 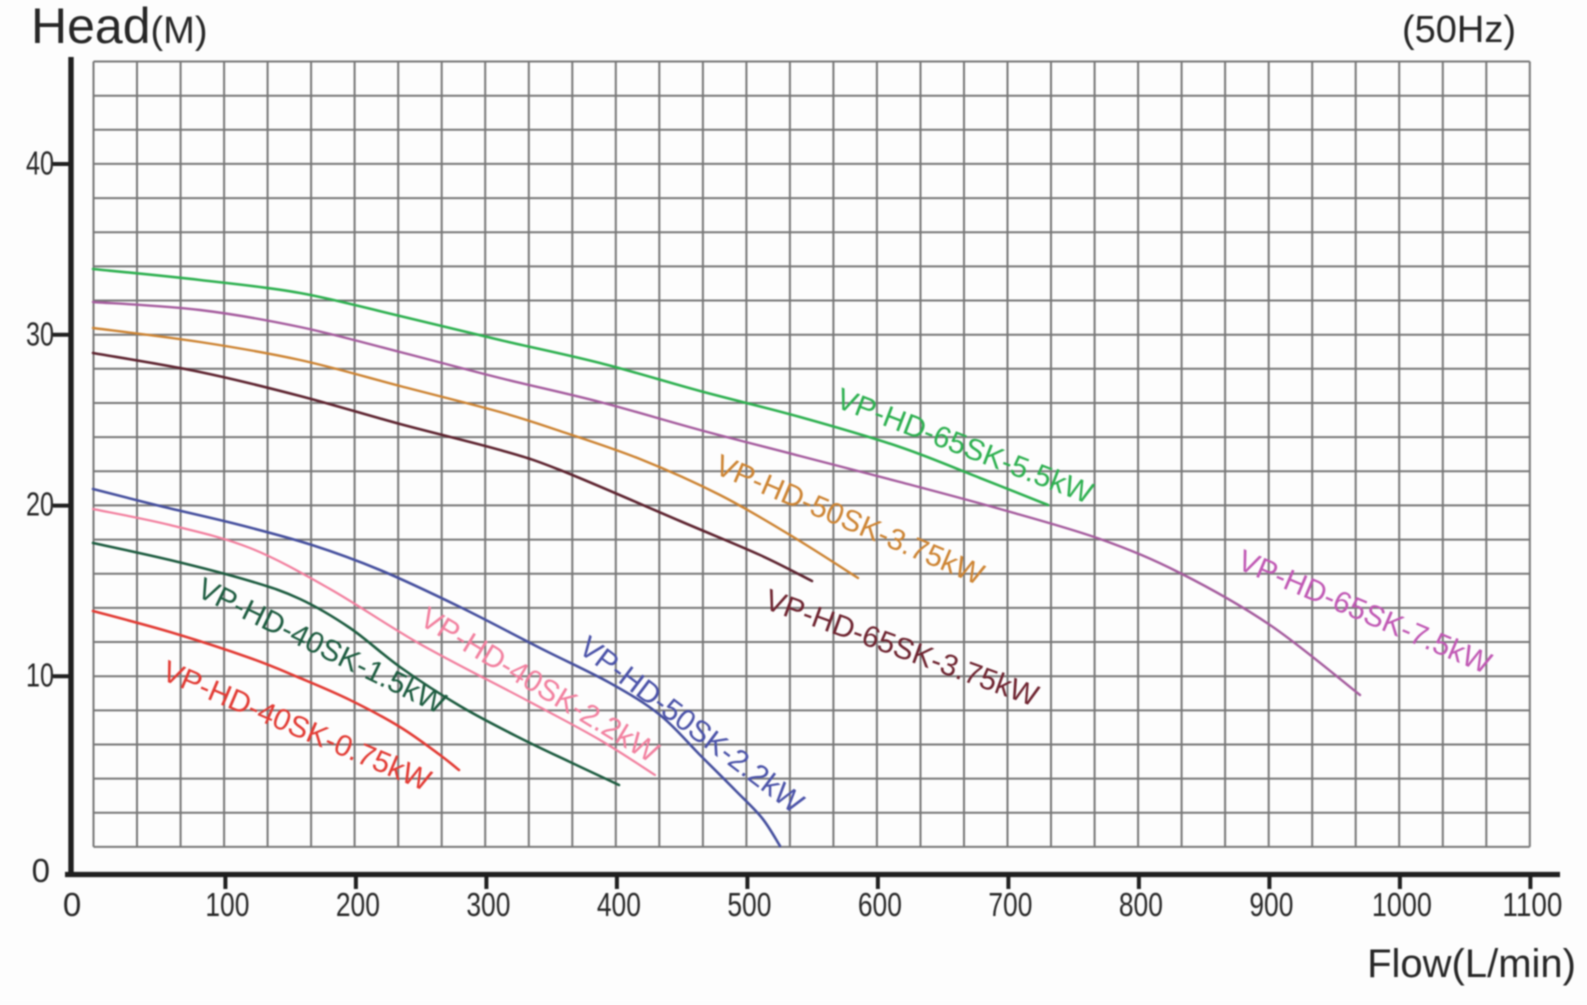 I want to click on svg-text: 400, so click(x=619, y=904).